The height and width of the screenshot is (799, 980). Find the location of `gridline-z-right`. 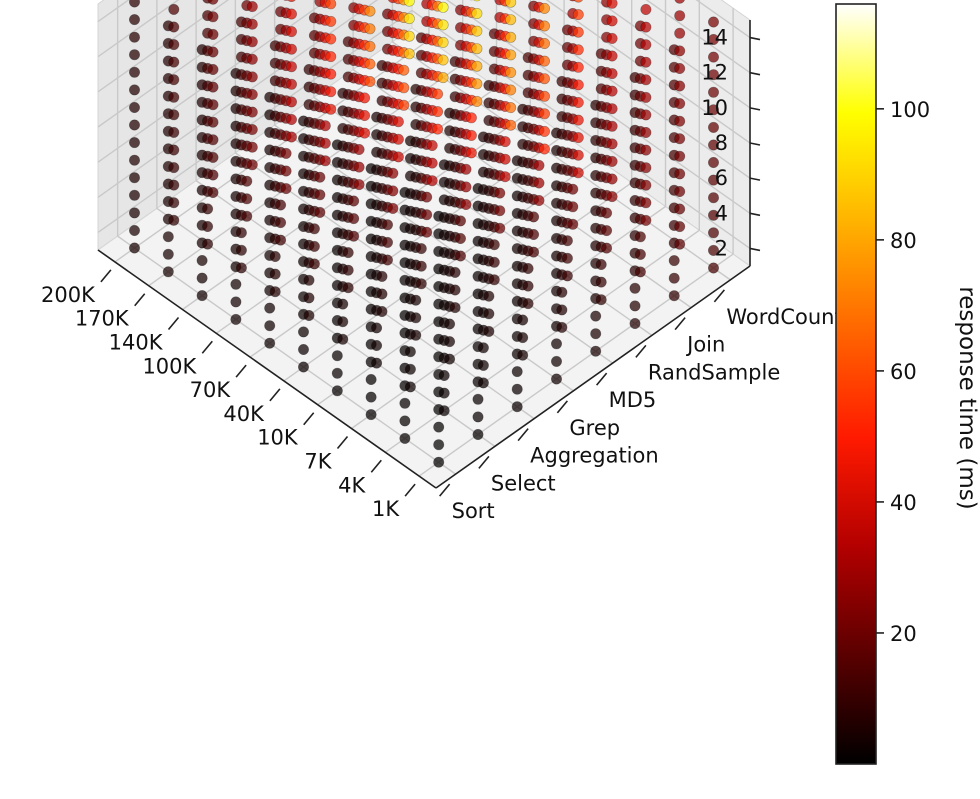

gridline-z-right is located at coordinates (138, 29).